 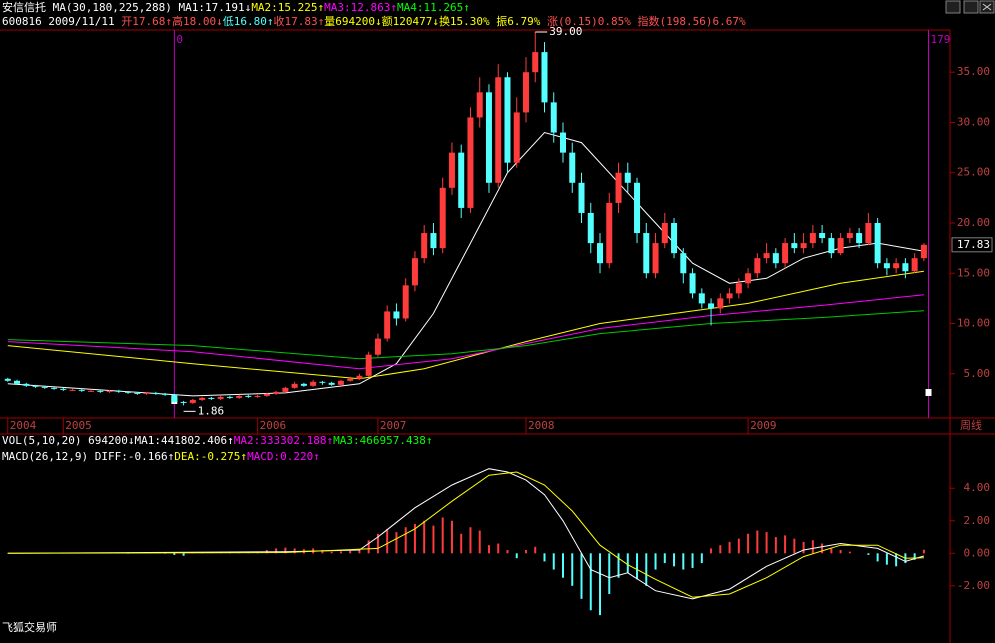 What do you see at coordinates (977, 373) in the screenshot?
I see `y-tick-label: 5.00` at bounding box center [977, 373].